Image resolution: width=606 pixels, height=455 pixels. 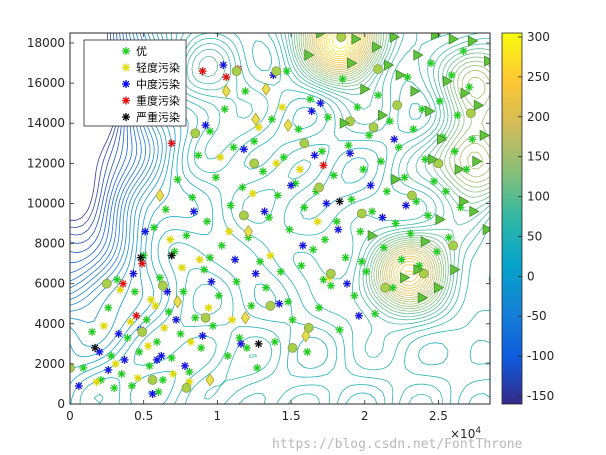 I want to click on colorbar-tick-label: -150, so click(x=540, y=396).